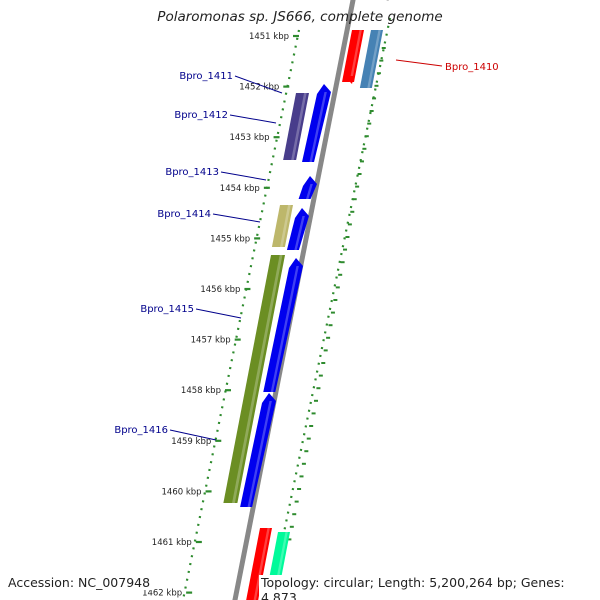 This screenshot has width=600, height=600. Describe the element at coordinates (374, 59) in the screenshot. I see `gene-bpro-1410-highlight` at that location.